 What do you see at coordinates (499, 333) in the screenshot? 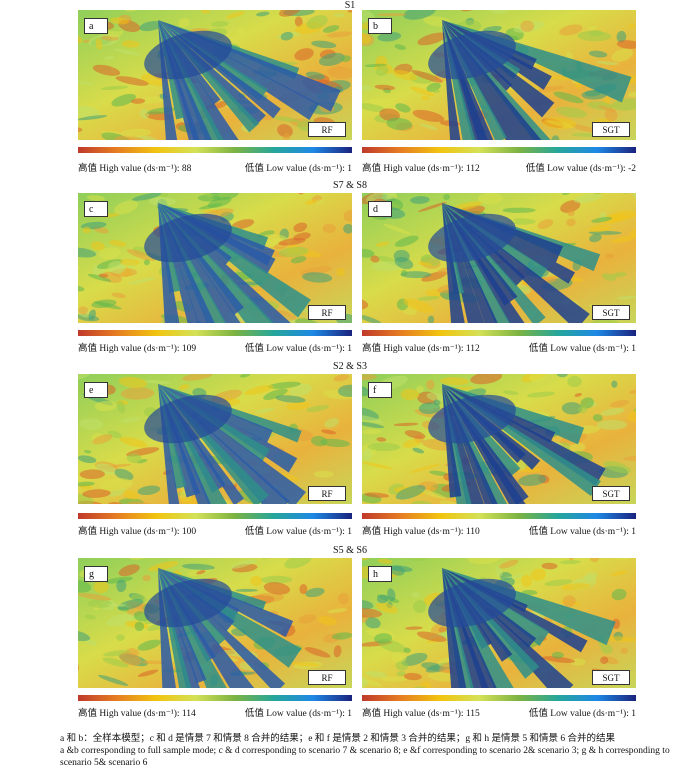
I see `colorbar` at bounding box center [499, 333].